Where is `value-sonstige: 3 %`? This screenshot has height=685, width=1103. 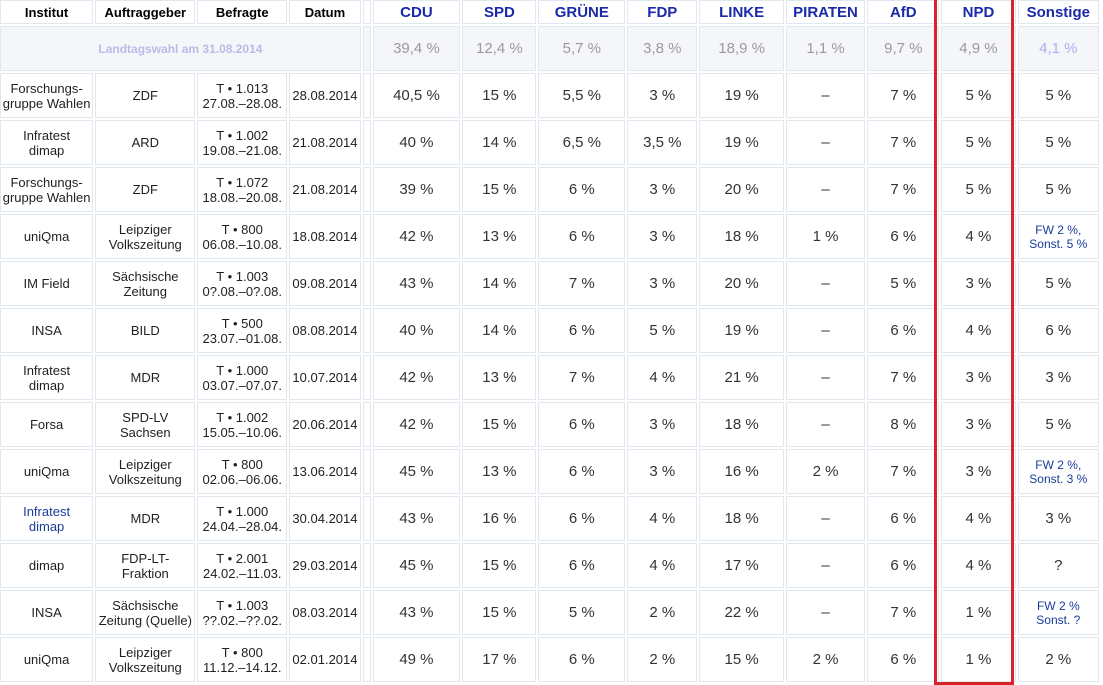 value-sonstige: 3 % is located at coordinates (1058, 518).